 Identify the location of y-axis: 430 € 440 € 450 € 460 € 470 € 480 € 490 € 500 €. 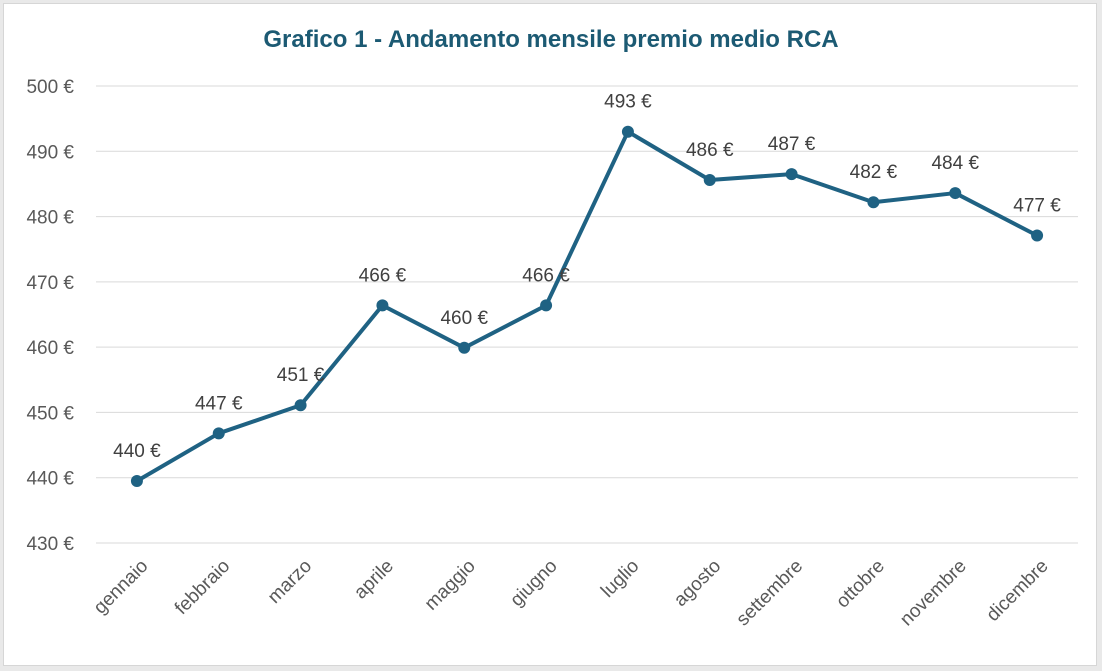
(50, 316).